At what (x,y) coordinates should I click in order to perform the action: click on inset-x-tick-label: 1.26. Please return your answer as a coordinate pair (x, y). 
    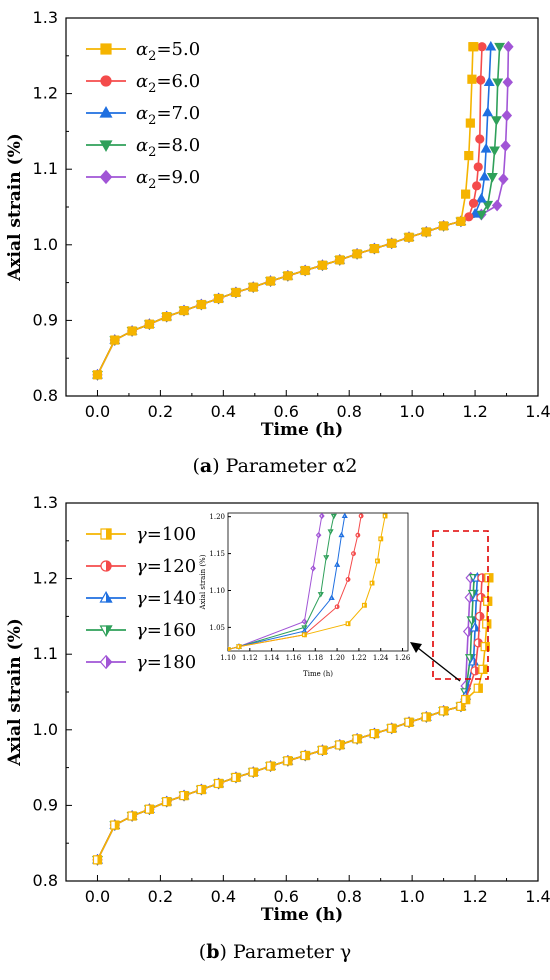
    Looking at the image, I should click on (403, 658).